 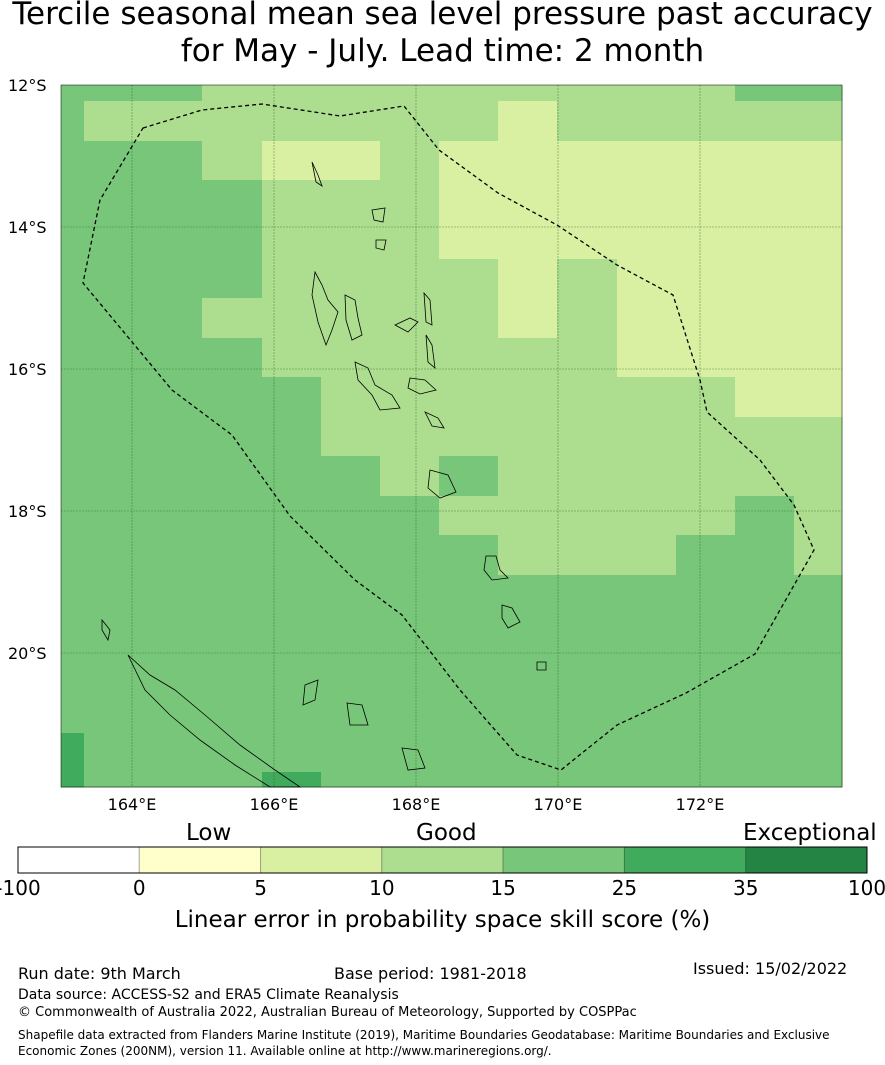 What do you see at coordinates (806, 860) in the screenshot?
I see `colorbar-bin` at bounding box center [806, 860].